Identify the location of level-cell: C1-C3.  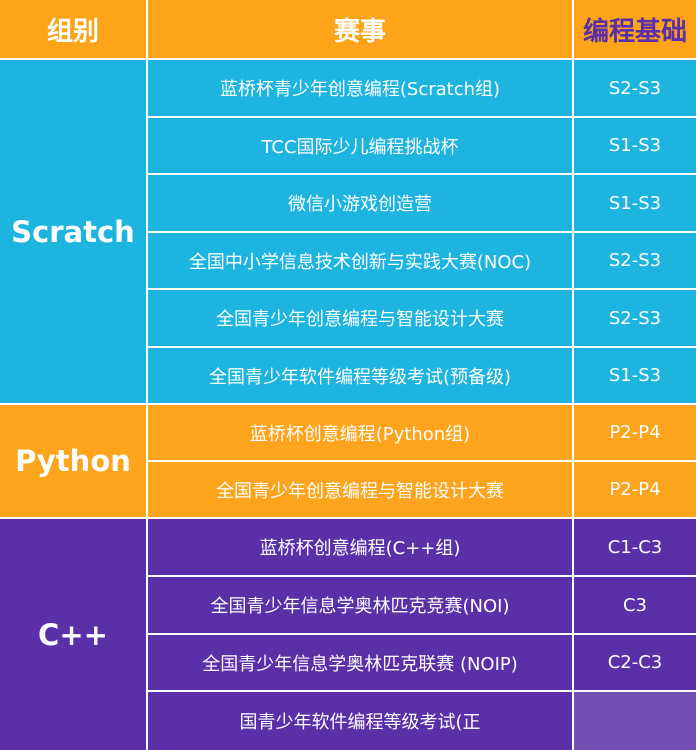
(635, 547).